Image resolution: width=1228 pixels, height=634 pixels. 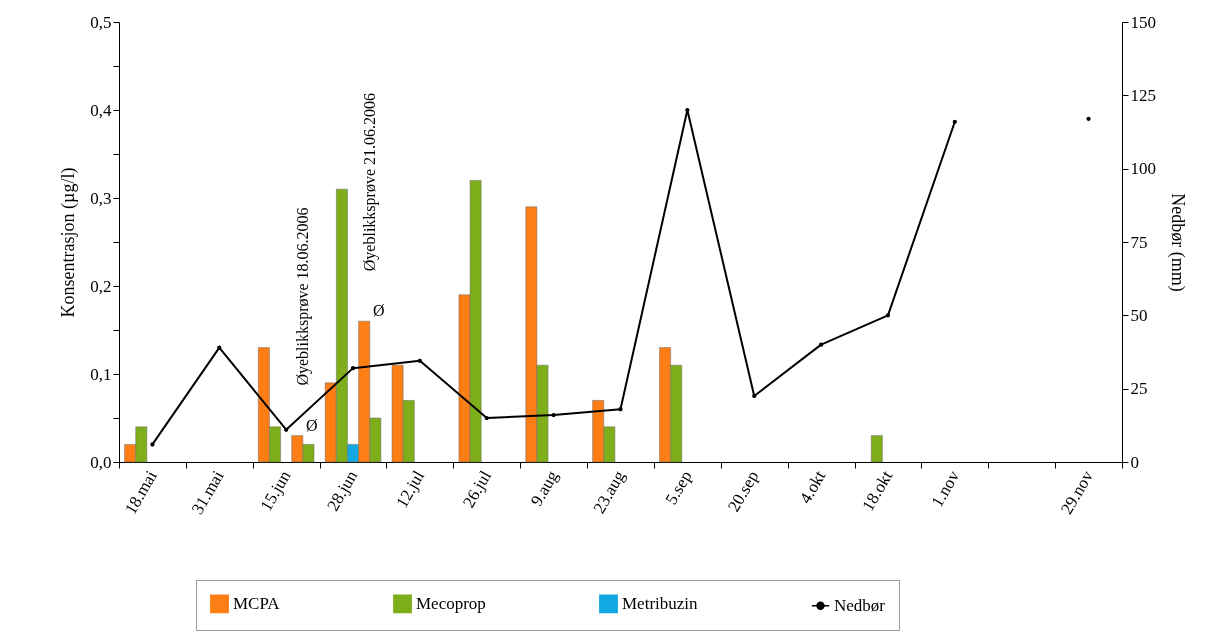 What do you see at coordinates (877, 449) in the screenshot?
I see `bar` at bounding box center [877, 449].